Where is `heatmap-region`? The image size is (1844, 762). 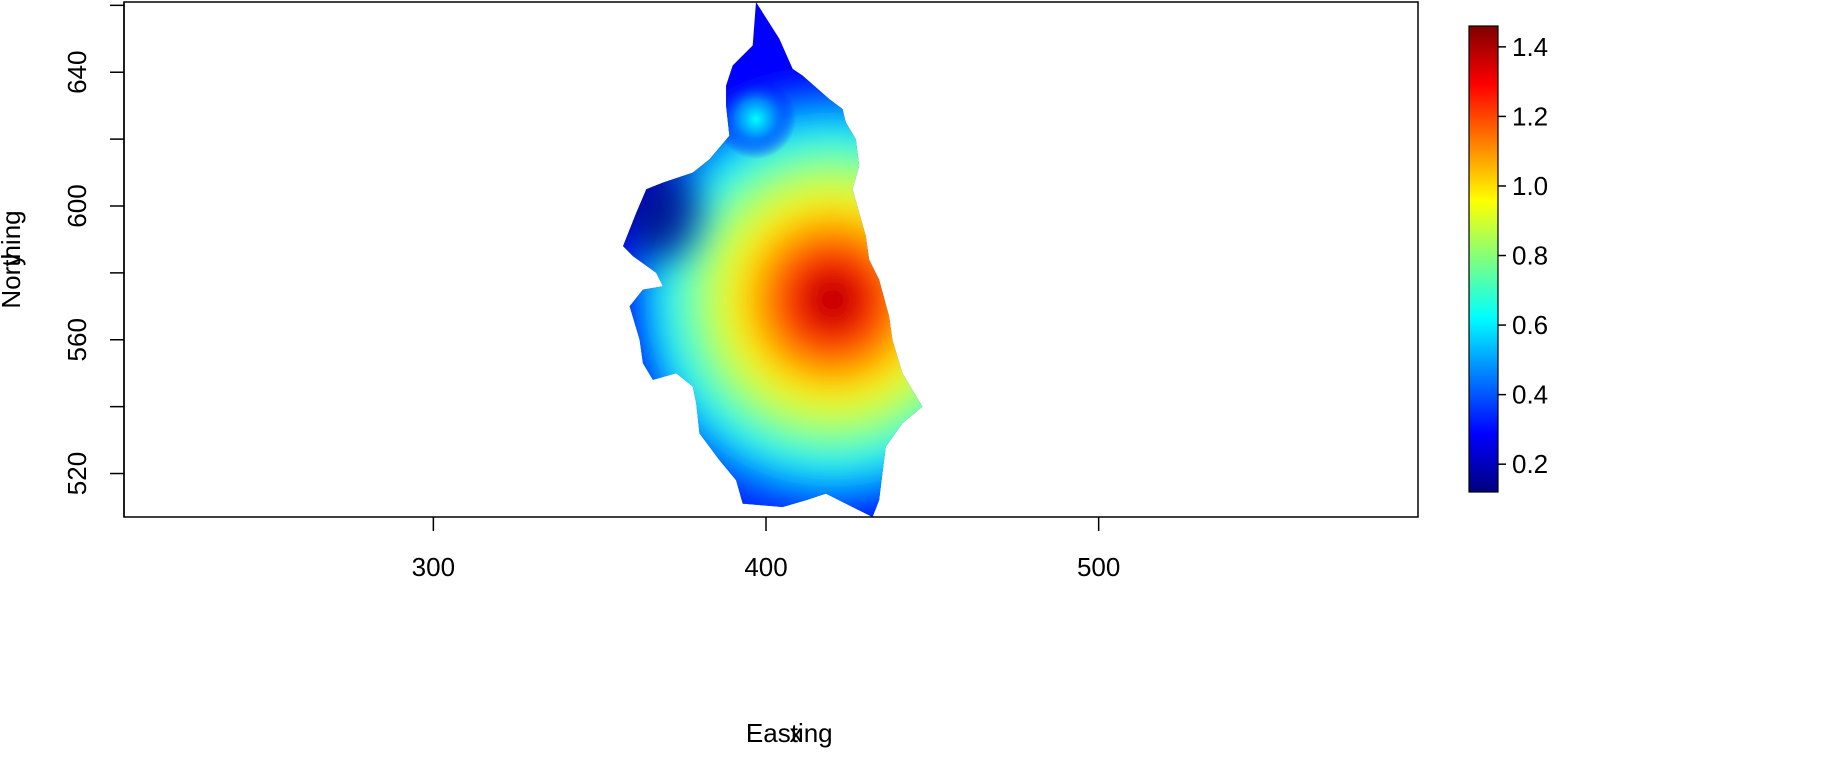 heatmap-region is located at coordinates (773, 259).